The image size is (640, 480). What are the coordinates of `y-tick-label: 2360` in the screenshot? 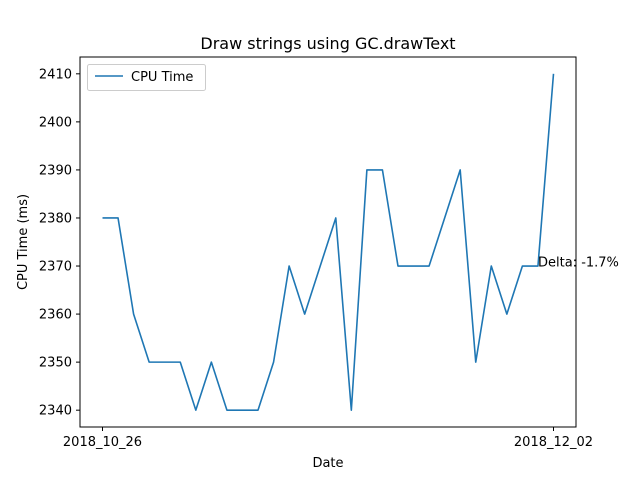 It's located at (55, 315).